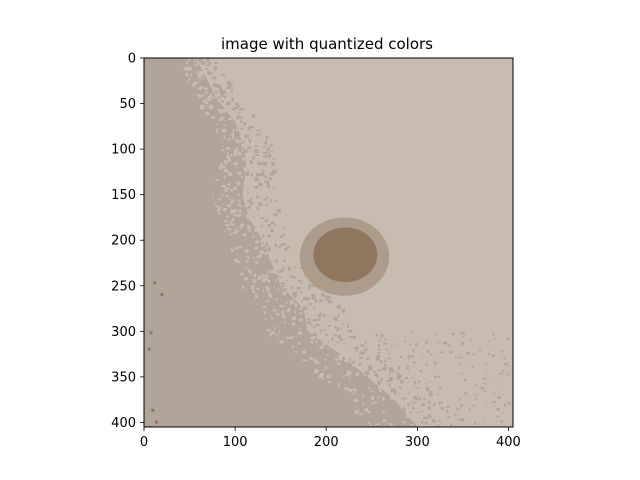 The height and width of the screenshot is (480, 640). Describe the element at coordinates (153, 410) in the screenshot. I see `image-fleck` at that location.